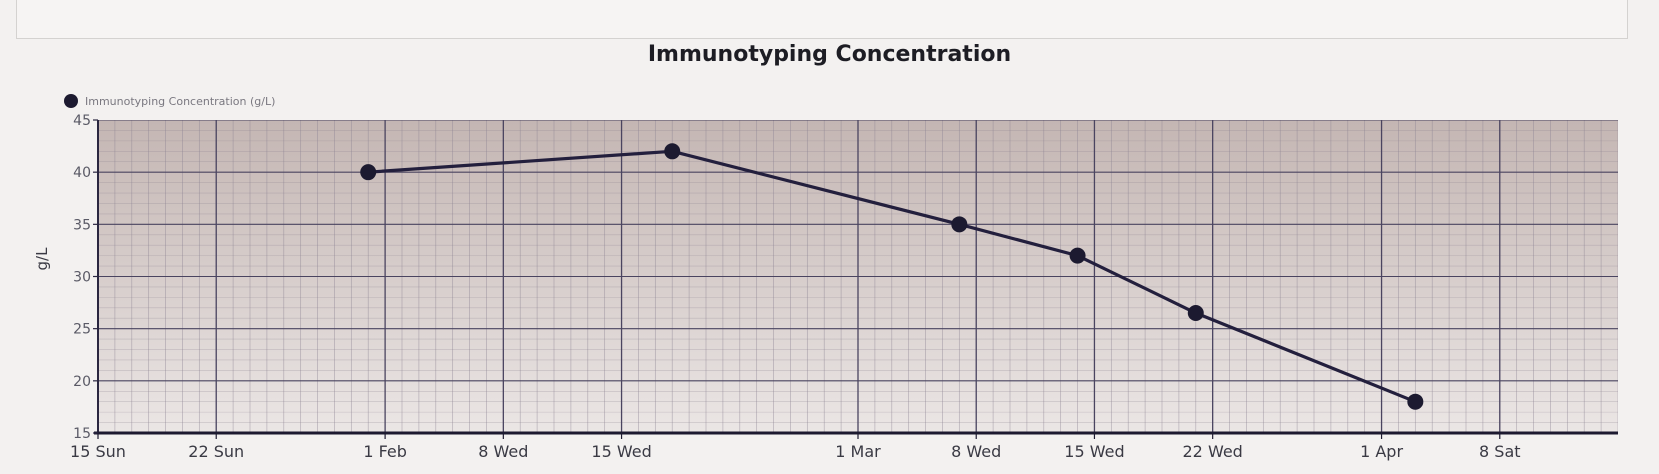 The image size is (1659, 474). Describe the element at coordinates (829, 54) in the screenshot. I see `chart-title: Immunotyping Concentration` at that location.